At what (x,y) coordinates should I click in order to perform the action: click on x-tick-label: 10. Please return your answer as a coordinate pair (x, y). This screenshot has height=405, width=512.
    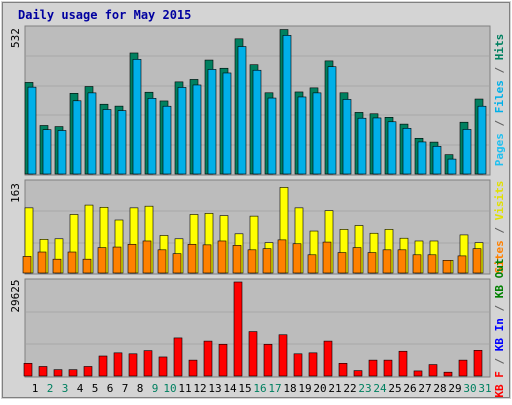
    Looking at the image, I should click on (169, 388).